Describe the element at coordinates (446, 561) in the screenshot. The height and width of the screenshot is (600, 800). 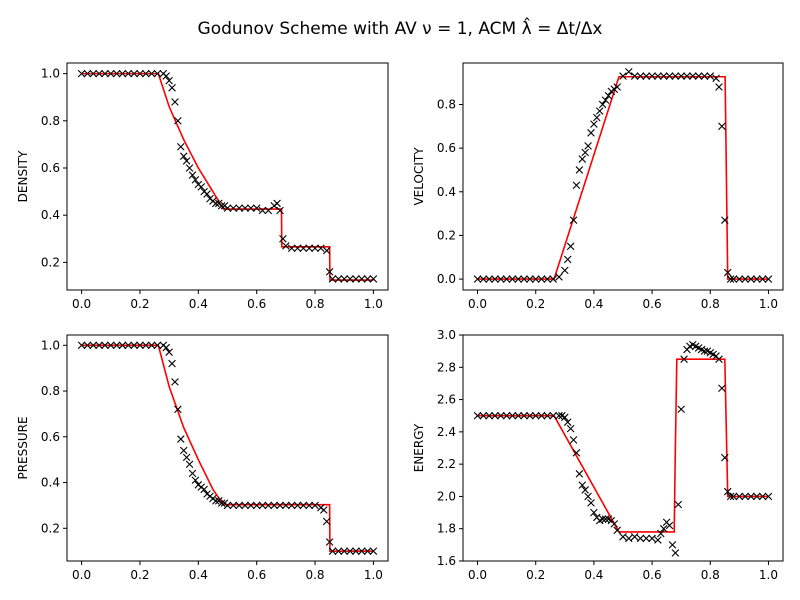
I see `y-tick-label: 1.6` at that location.